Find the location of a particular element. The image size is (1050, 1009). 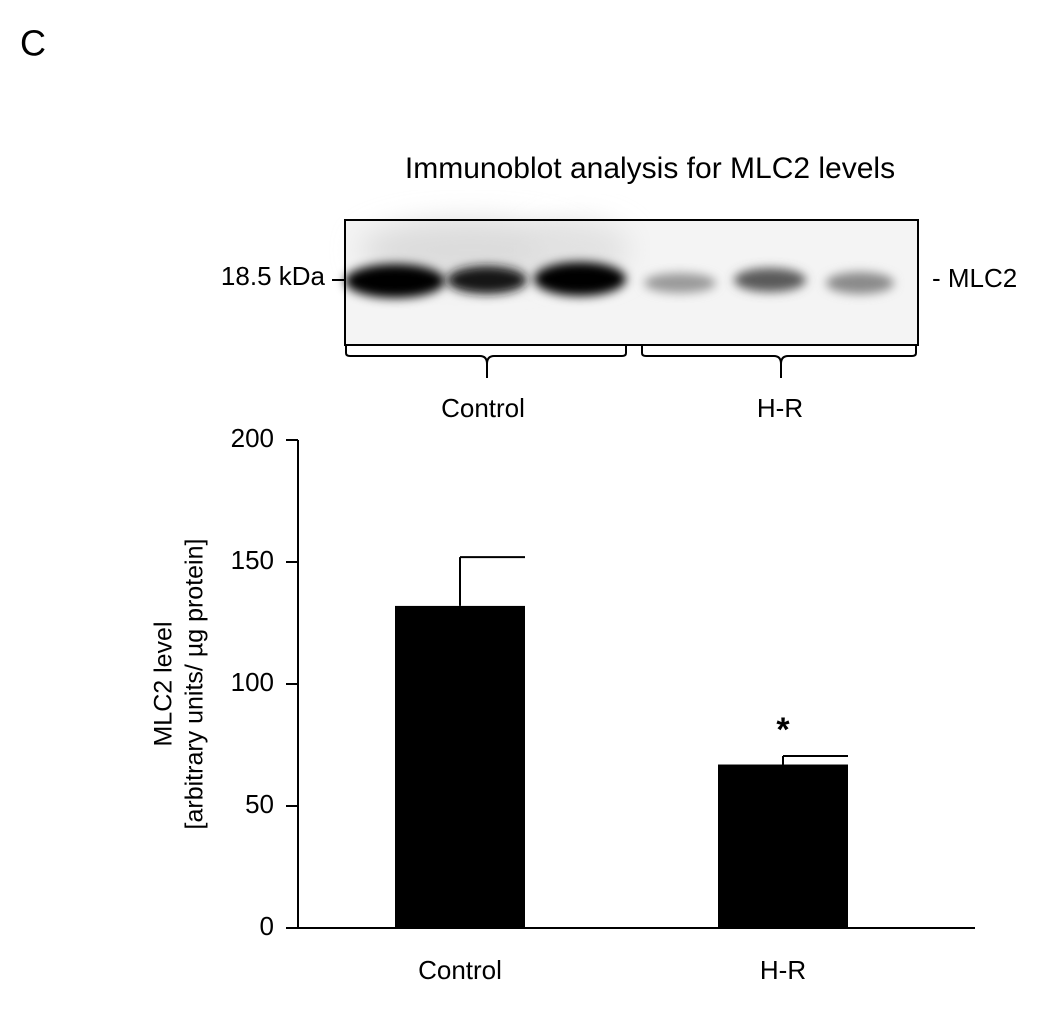

blot-title: Immunoblot analysis for MLC2 levels is located at coordinates (650, 168).